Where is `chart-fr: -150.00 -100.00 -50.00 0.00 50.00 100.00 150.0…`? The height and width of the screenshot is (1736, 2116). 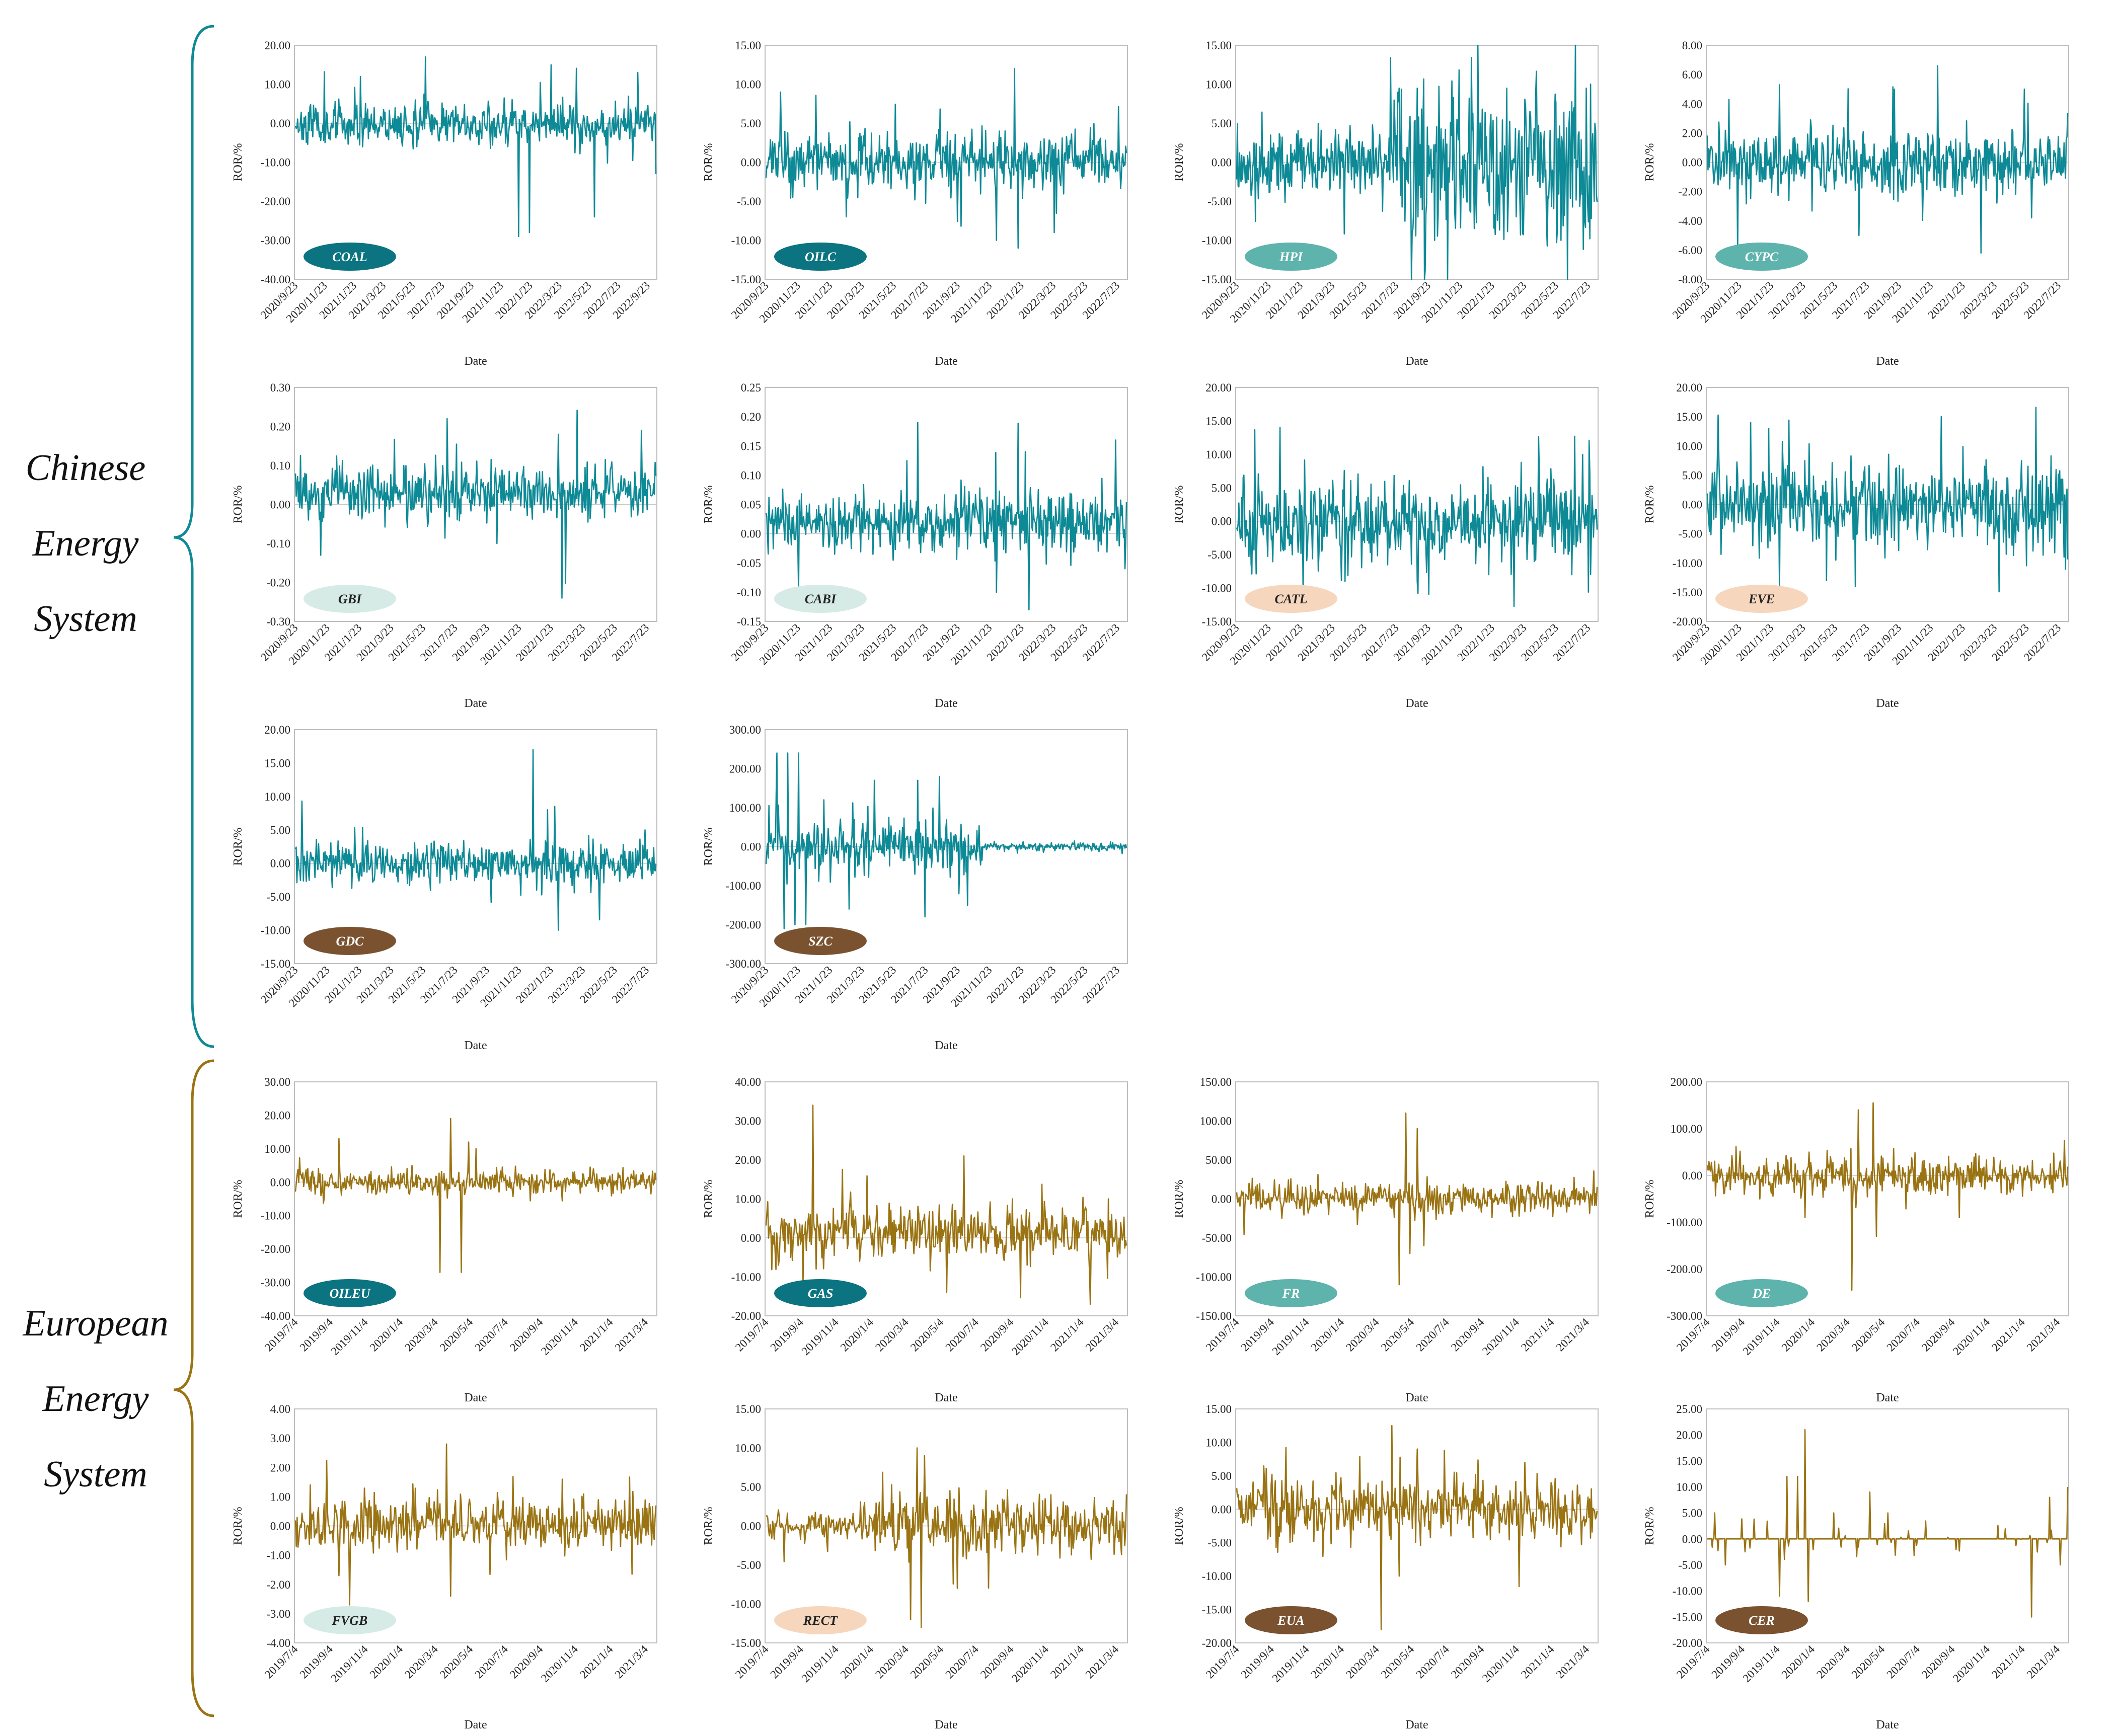 chart-fr: -150.00 -100.00 -50.00 0.00 50.00 100.00 150.0… is located at coordinates (1390, 1238).